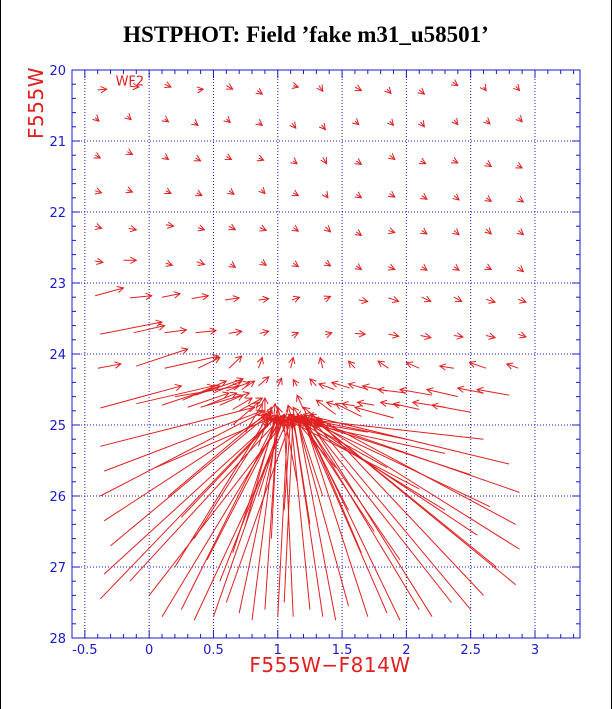 The width and height of the screenshot is (612, 709). I want to click on panel-label: WF2, so click(130, 82).